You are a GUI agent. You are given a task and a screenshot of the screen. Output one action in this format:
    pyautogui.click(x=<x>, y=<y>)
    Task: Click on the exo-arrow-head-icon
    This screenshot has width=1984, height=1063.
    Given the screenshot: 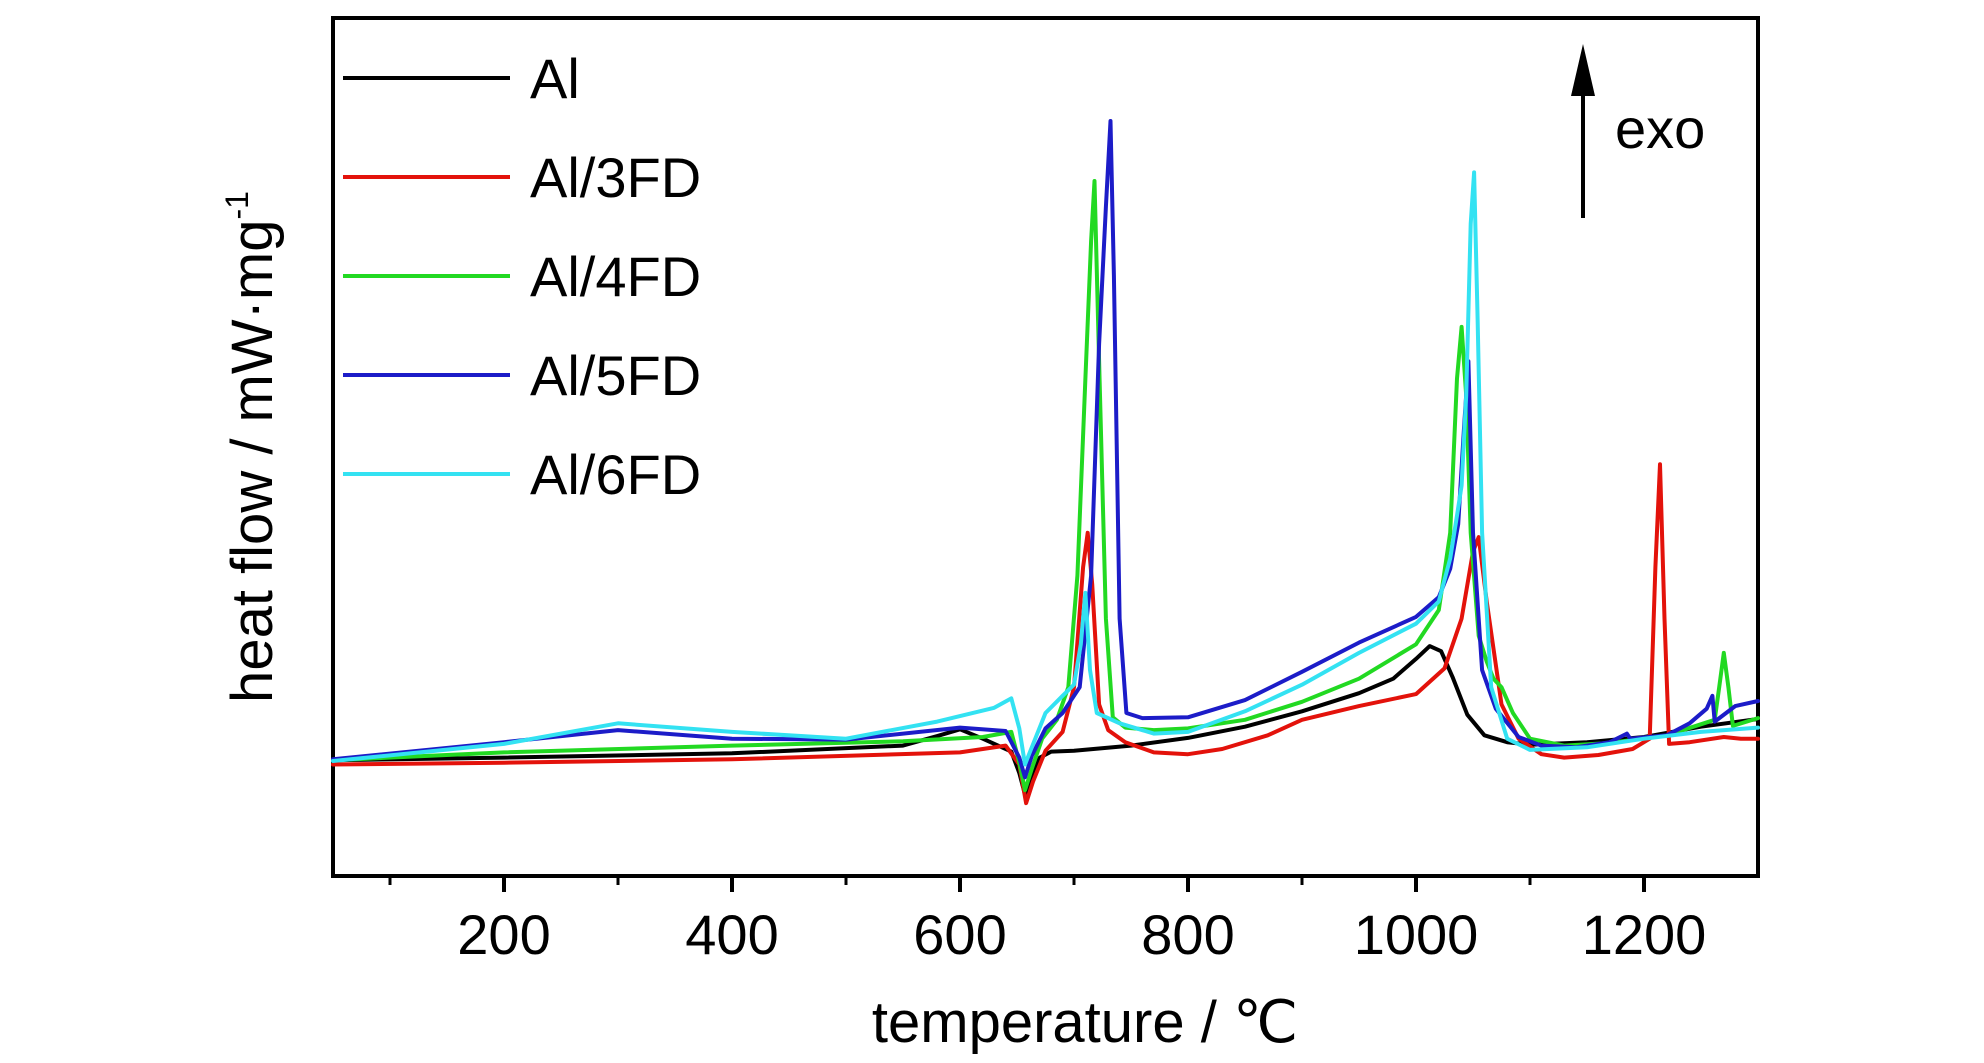 What is the action you would take?
    pyautogui.click(x=1583, y=70)
    